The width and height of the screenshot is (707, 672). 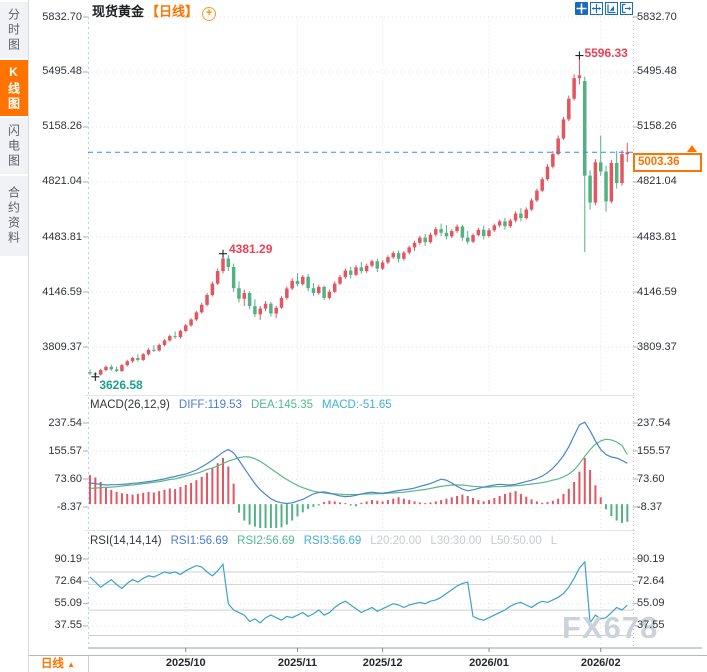 I want to click on symbol-title: 现货黄金, so click(x=118, y=11).